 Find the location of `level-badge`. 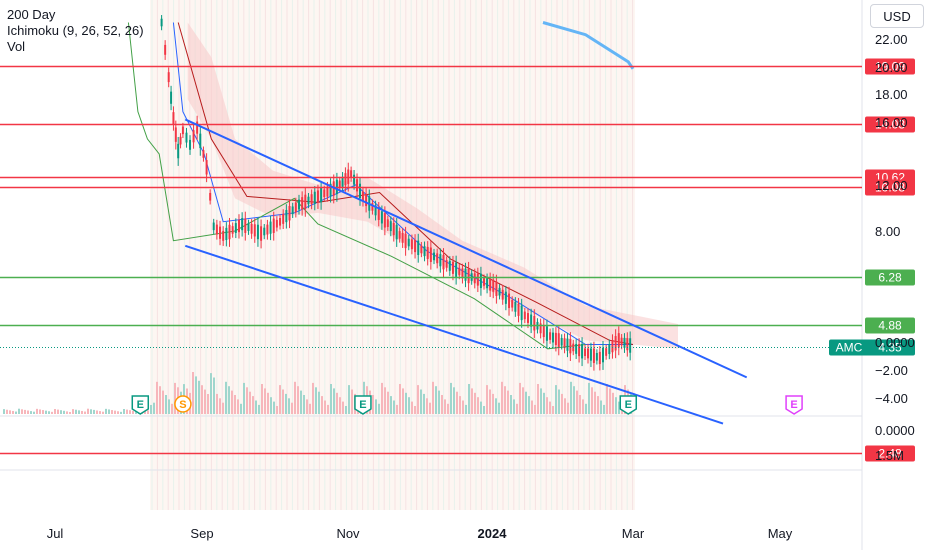

level-badge is located at coordinates (890, 325).